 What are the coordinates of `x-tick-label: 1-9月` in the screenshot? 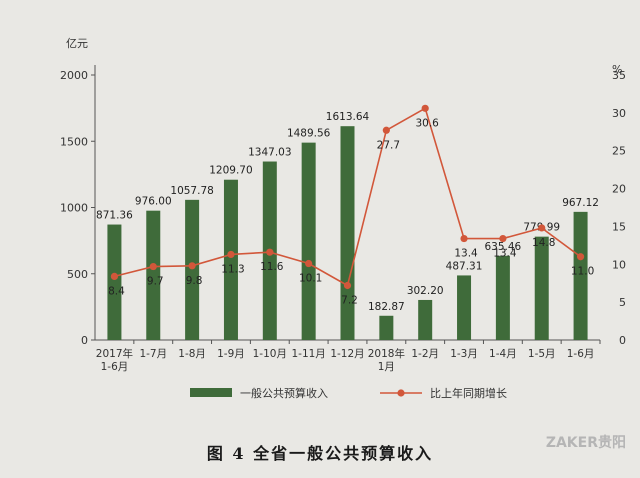 It's located at (231, 354).